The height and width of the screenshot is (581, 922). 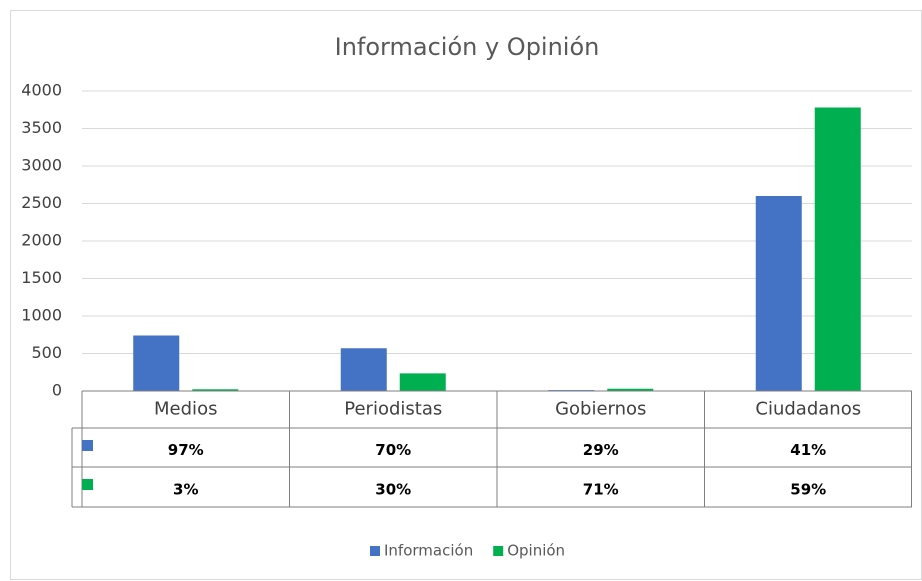 What do you see at coordinates (186, 450) in the screenshot?
I see `table-cell: 97%` at bounding box center [186, 450].